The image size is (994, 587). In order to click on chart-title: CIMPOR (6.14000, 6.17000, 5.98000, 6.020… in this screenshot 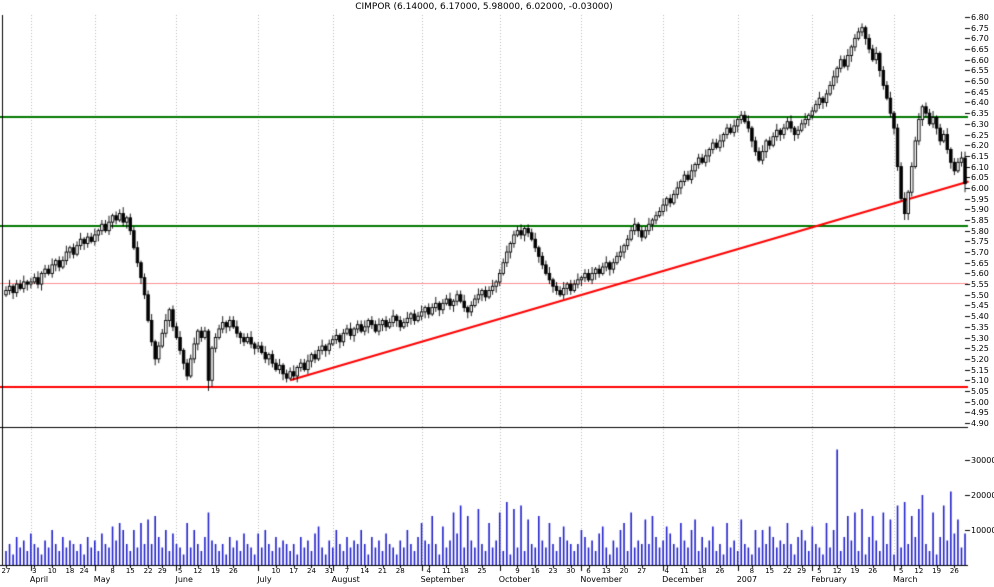, I will do `click(484, 7)`.